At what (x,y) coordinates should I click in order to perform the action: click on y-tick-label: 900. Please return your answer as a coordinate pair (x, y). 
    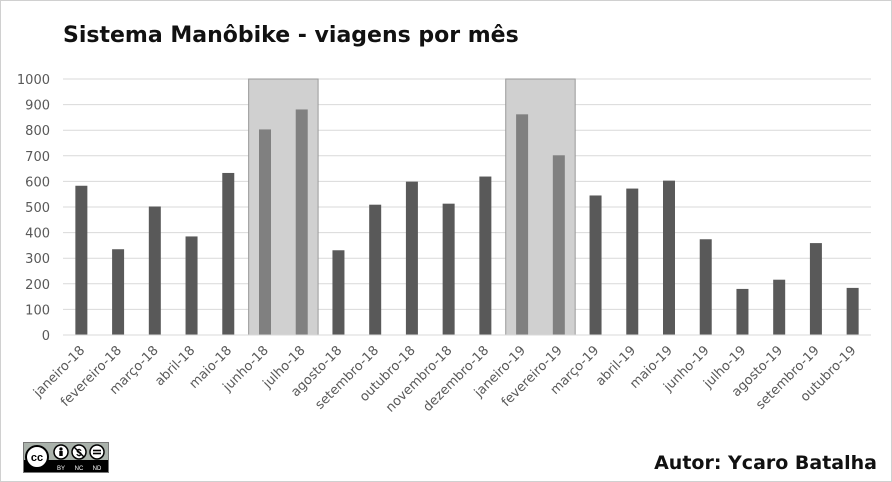
    Looking at the image, I should click on (37, 106).